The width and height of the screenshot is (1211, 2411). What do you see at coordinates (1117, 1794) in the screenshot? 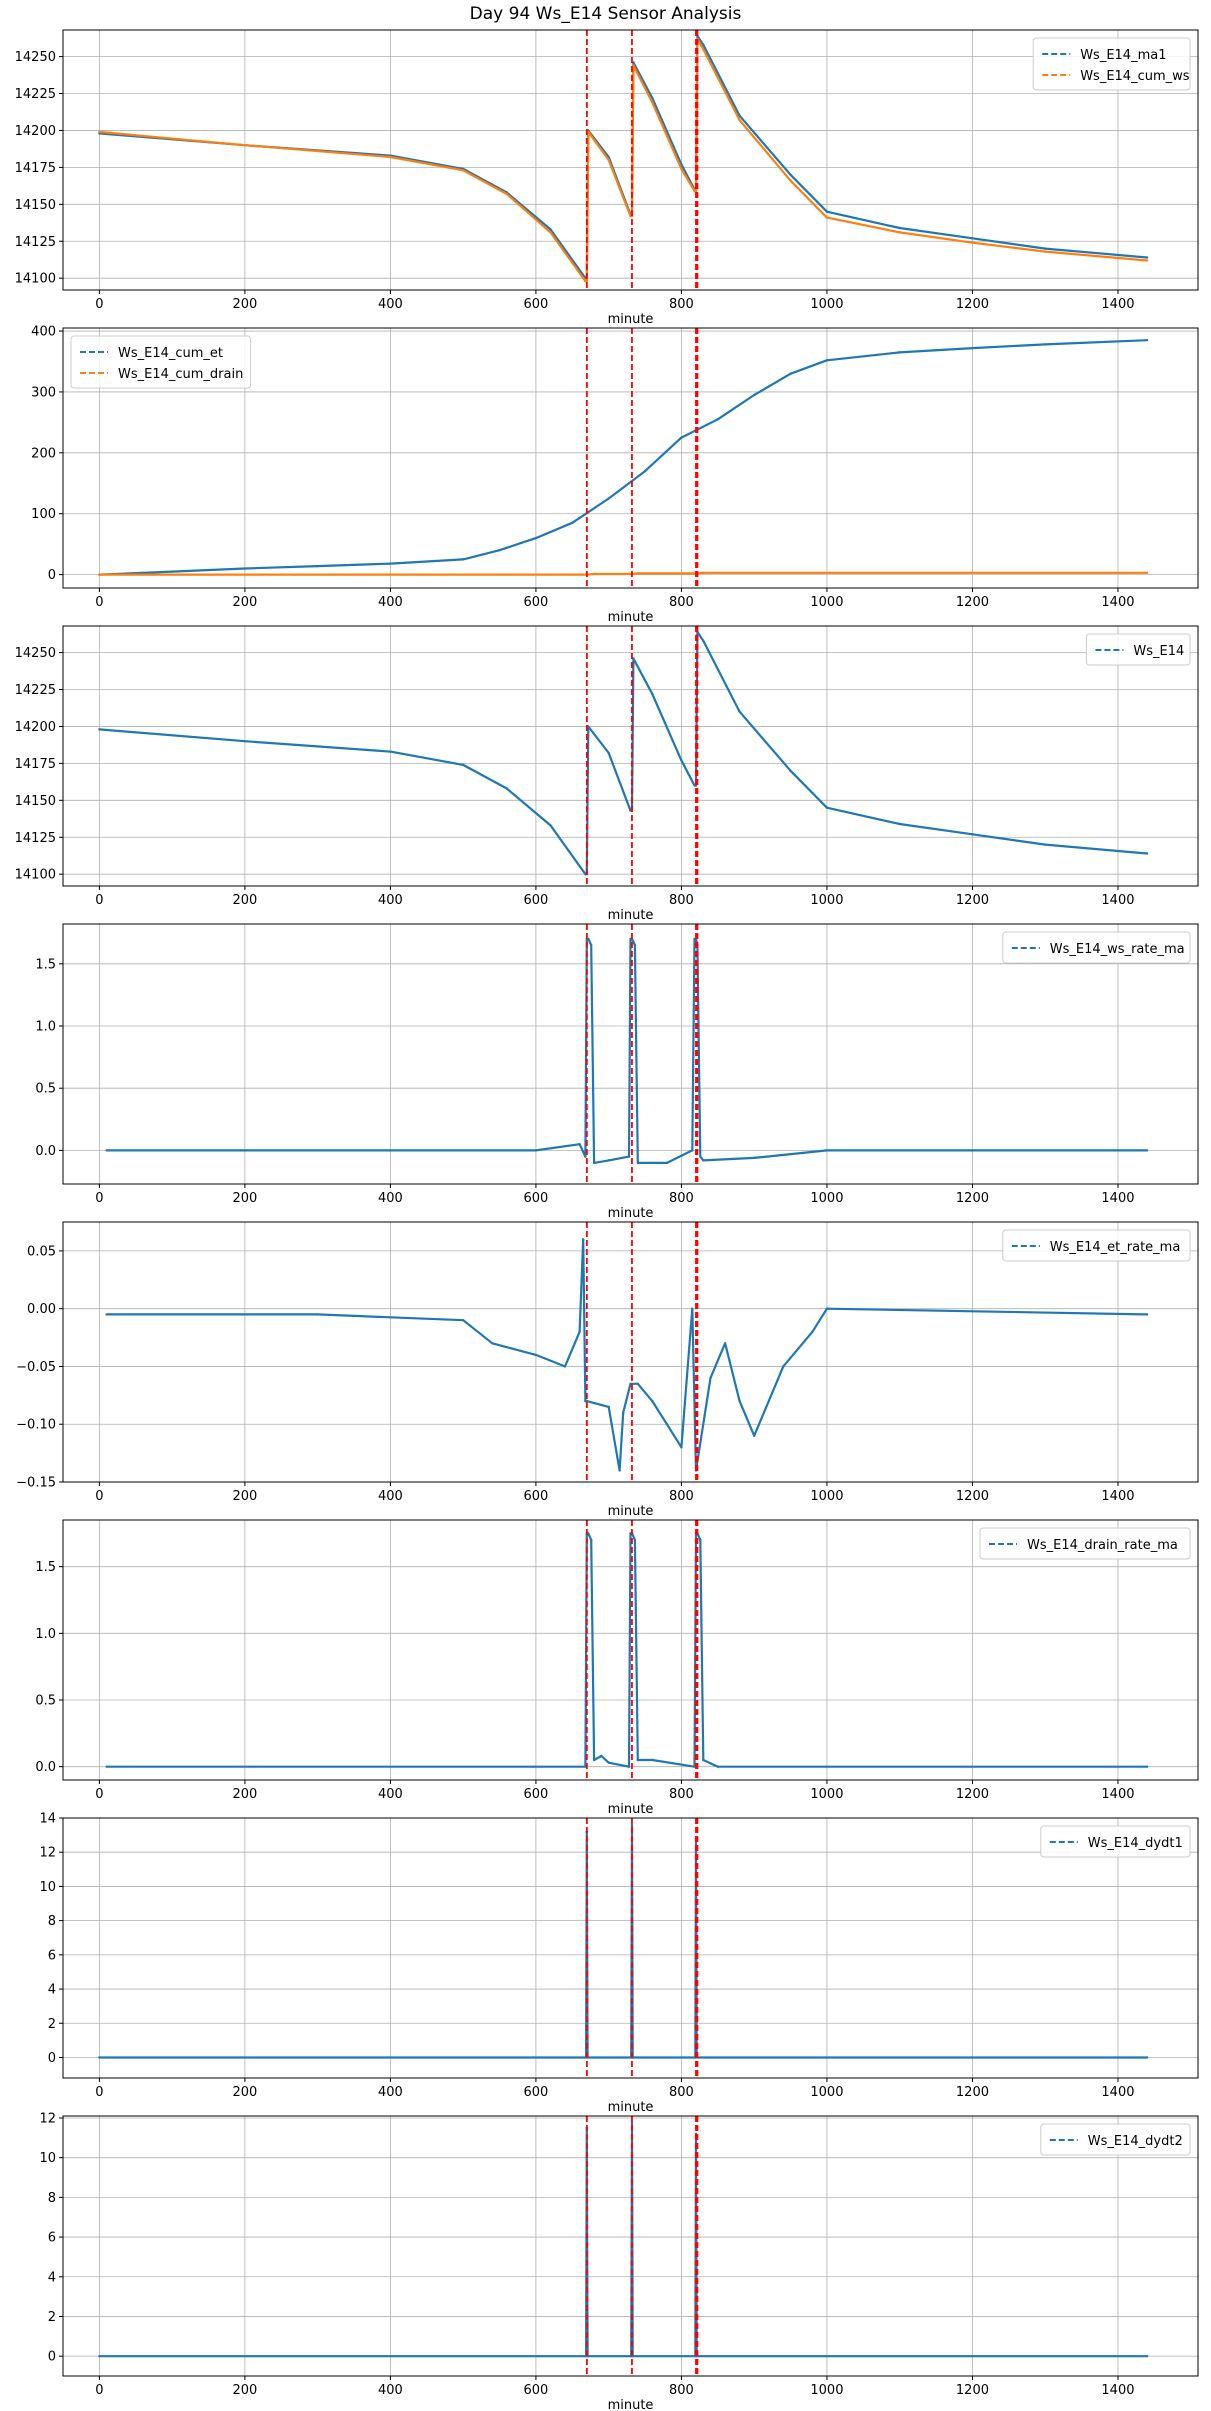
I see `x-tick-label: 1400` at bounding box center [1117, 1794].